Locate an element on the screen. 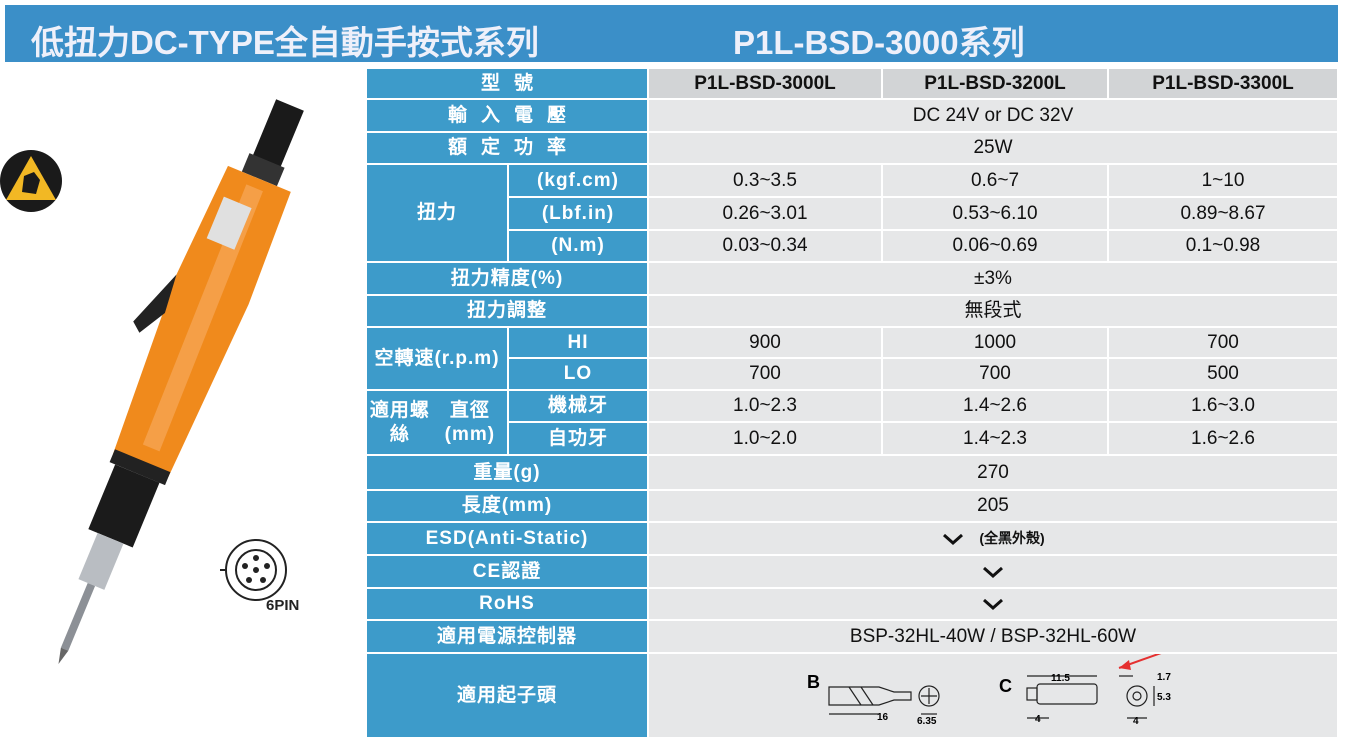  row-label: 扭力精度(%) is located at coordinates (507, 278).